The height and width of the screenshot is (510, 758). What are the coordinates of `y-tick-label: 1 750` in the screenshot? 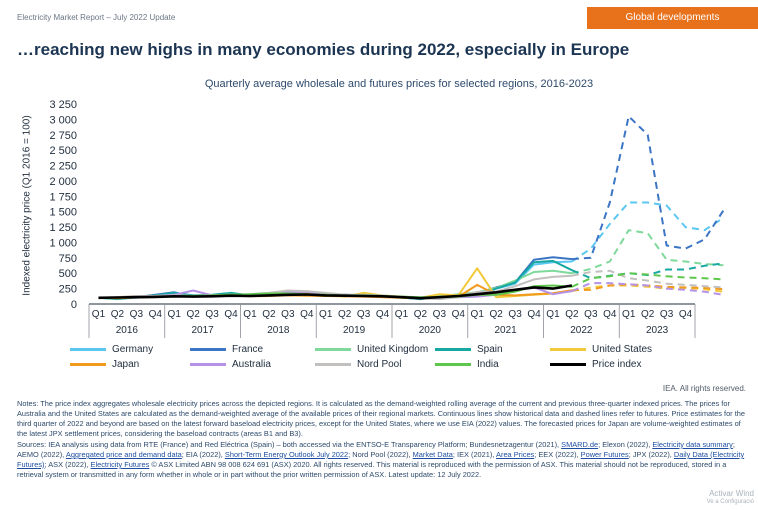 It's located at (63, 197).